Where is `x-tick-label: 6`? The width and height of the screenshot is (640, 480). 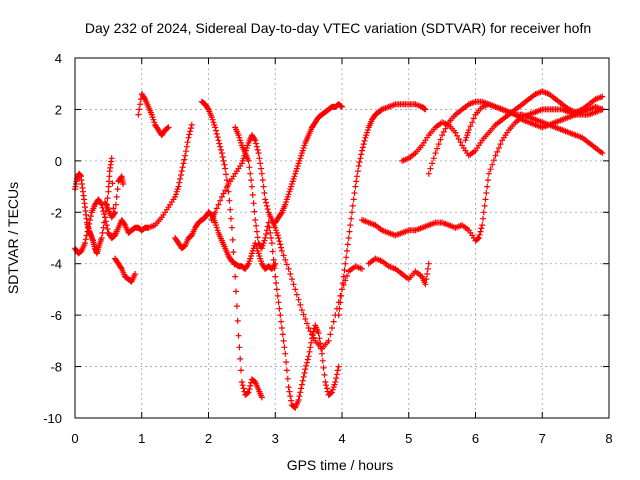
x-tick-label: 6 is located at coordinates (475, 438).